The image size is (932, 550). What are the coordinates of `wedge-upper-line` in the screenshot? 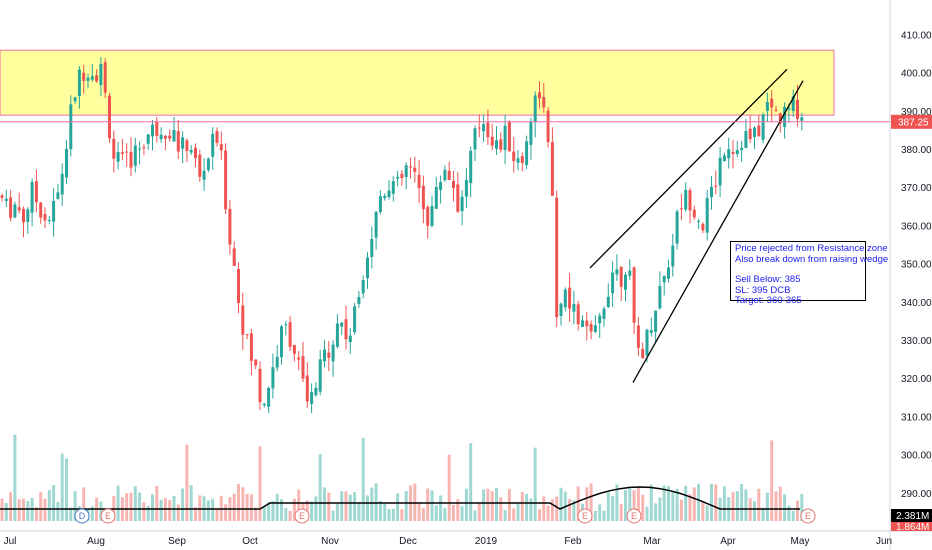 It's located at (688, 168).